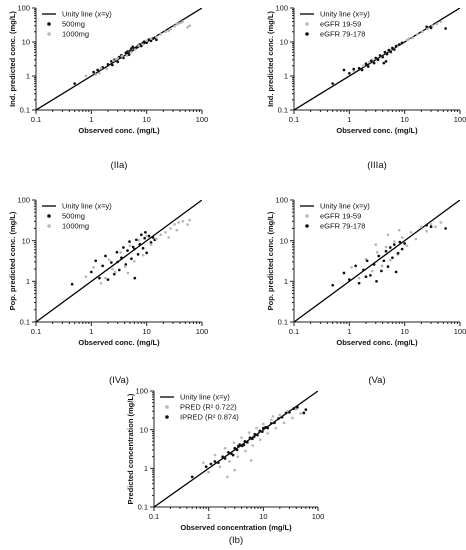 This screenshot has height=550, width=466. What do you see at coordinates (281, 8) in the screenshot?
I see `y-tick-label: 100` at bounding box center [281, 8].